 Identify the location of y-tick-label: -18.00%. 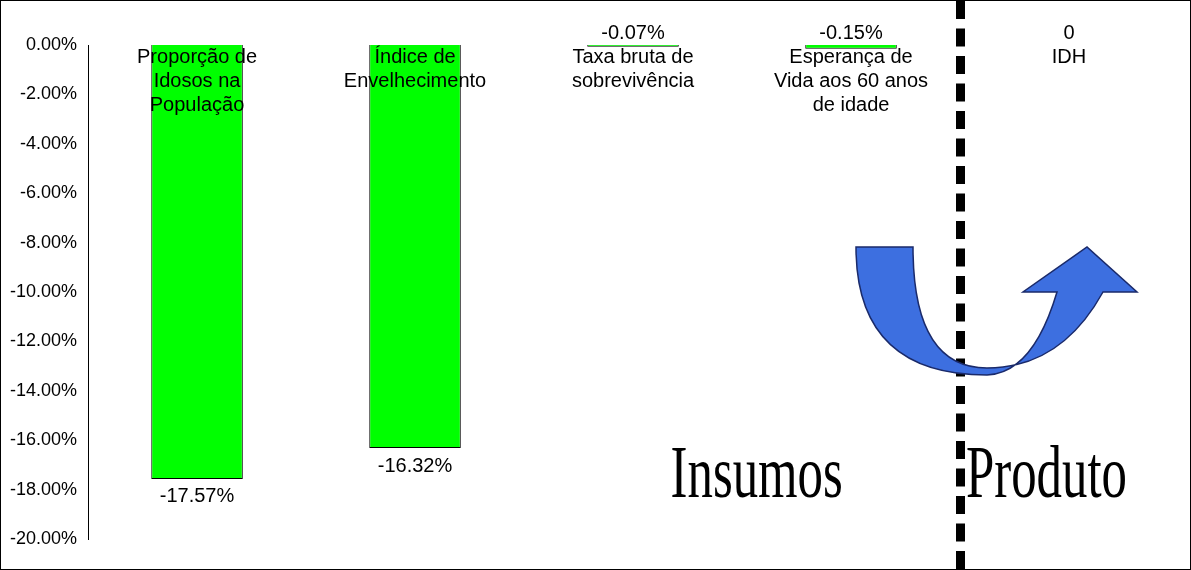
(44, 488).